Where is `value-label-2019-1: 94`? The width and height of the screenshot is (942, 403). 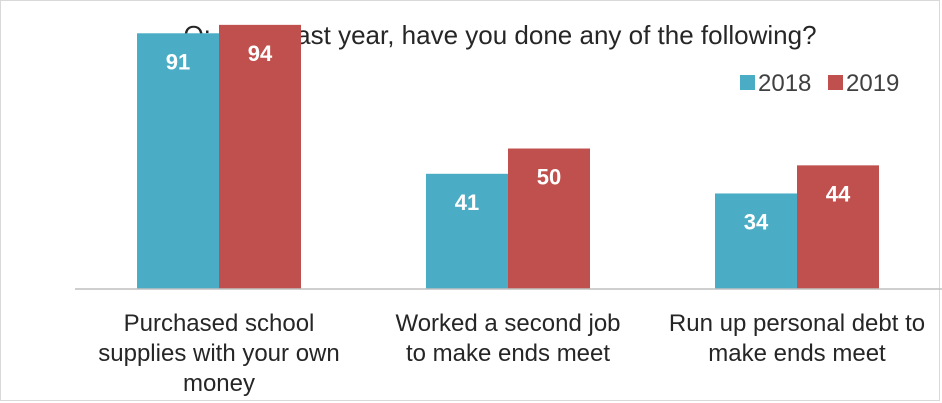 value-label-2019-1: 94 is located at coordinates (260, 53).